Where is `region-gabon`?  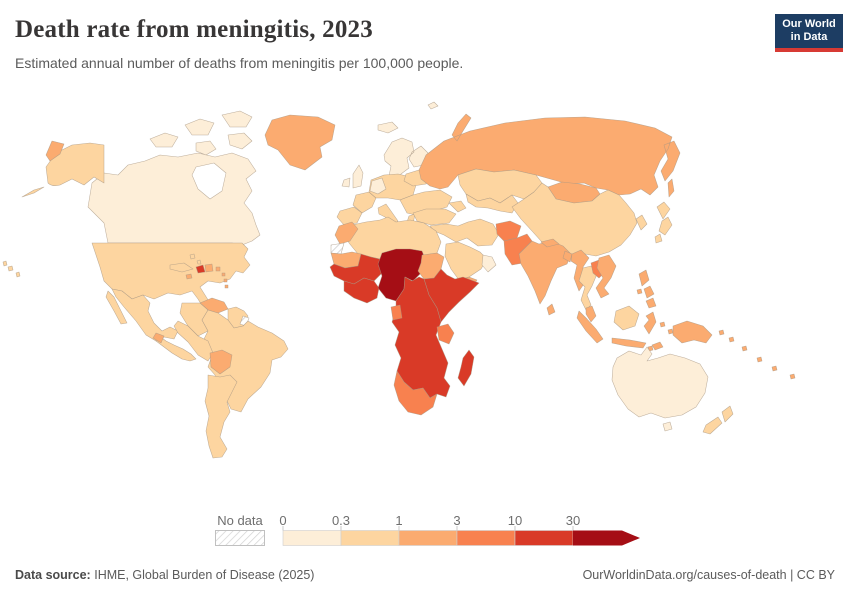 region-gabon is located at coordinates (396, 312).